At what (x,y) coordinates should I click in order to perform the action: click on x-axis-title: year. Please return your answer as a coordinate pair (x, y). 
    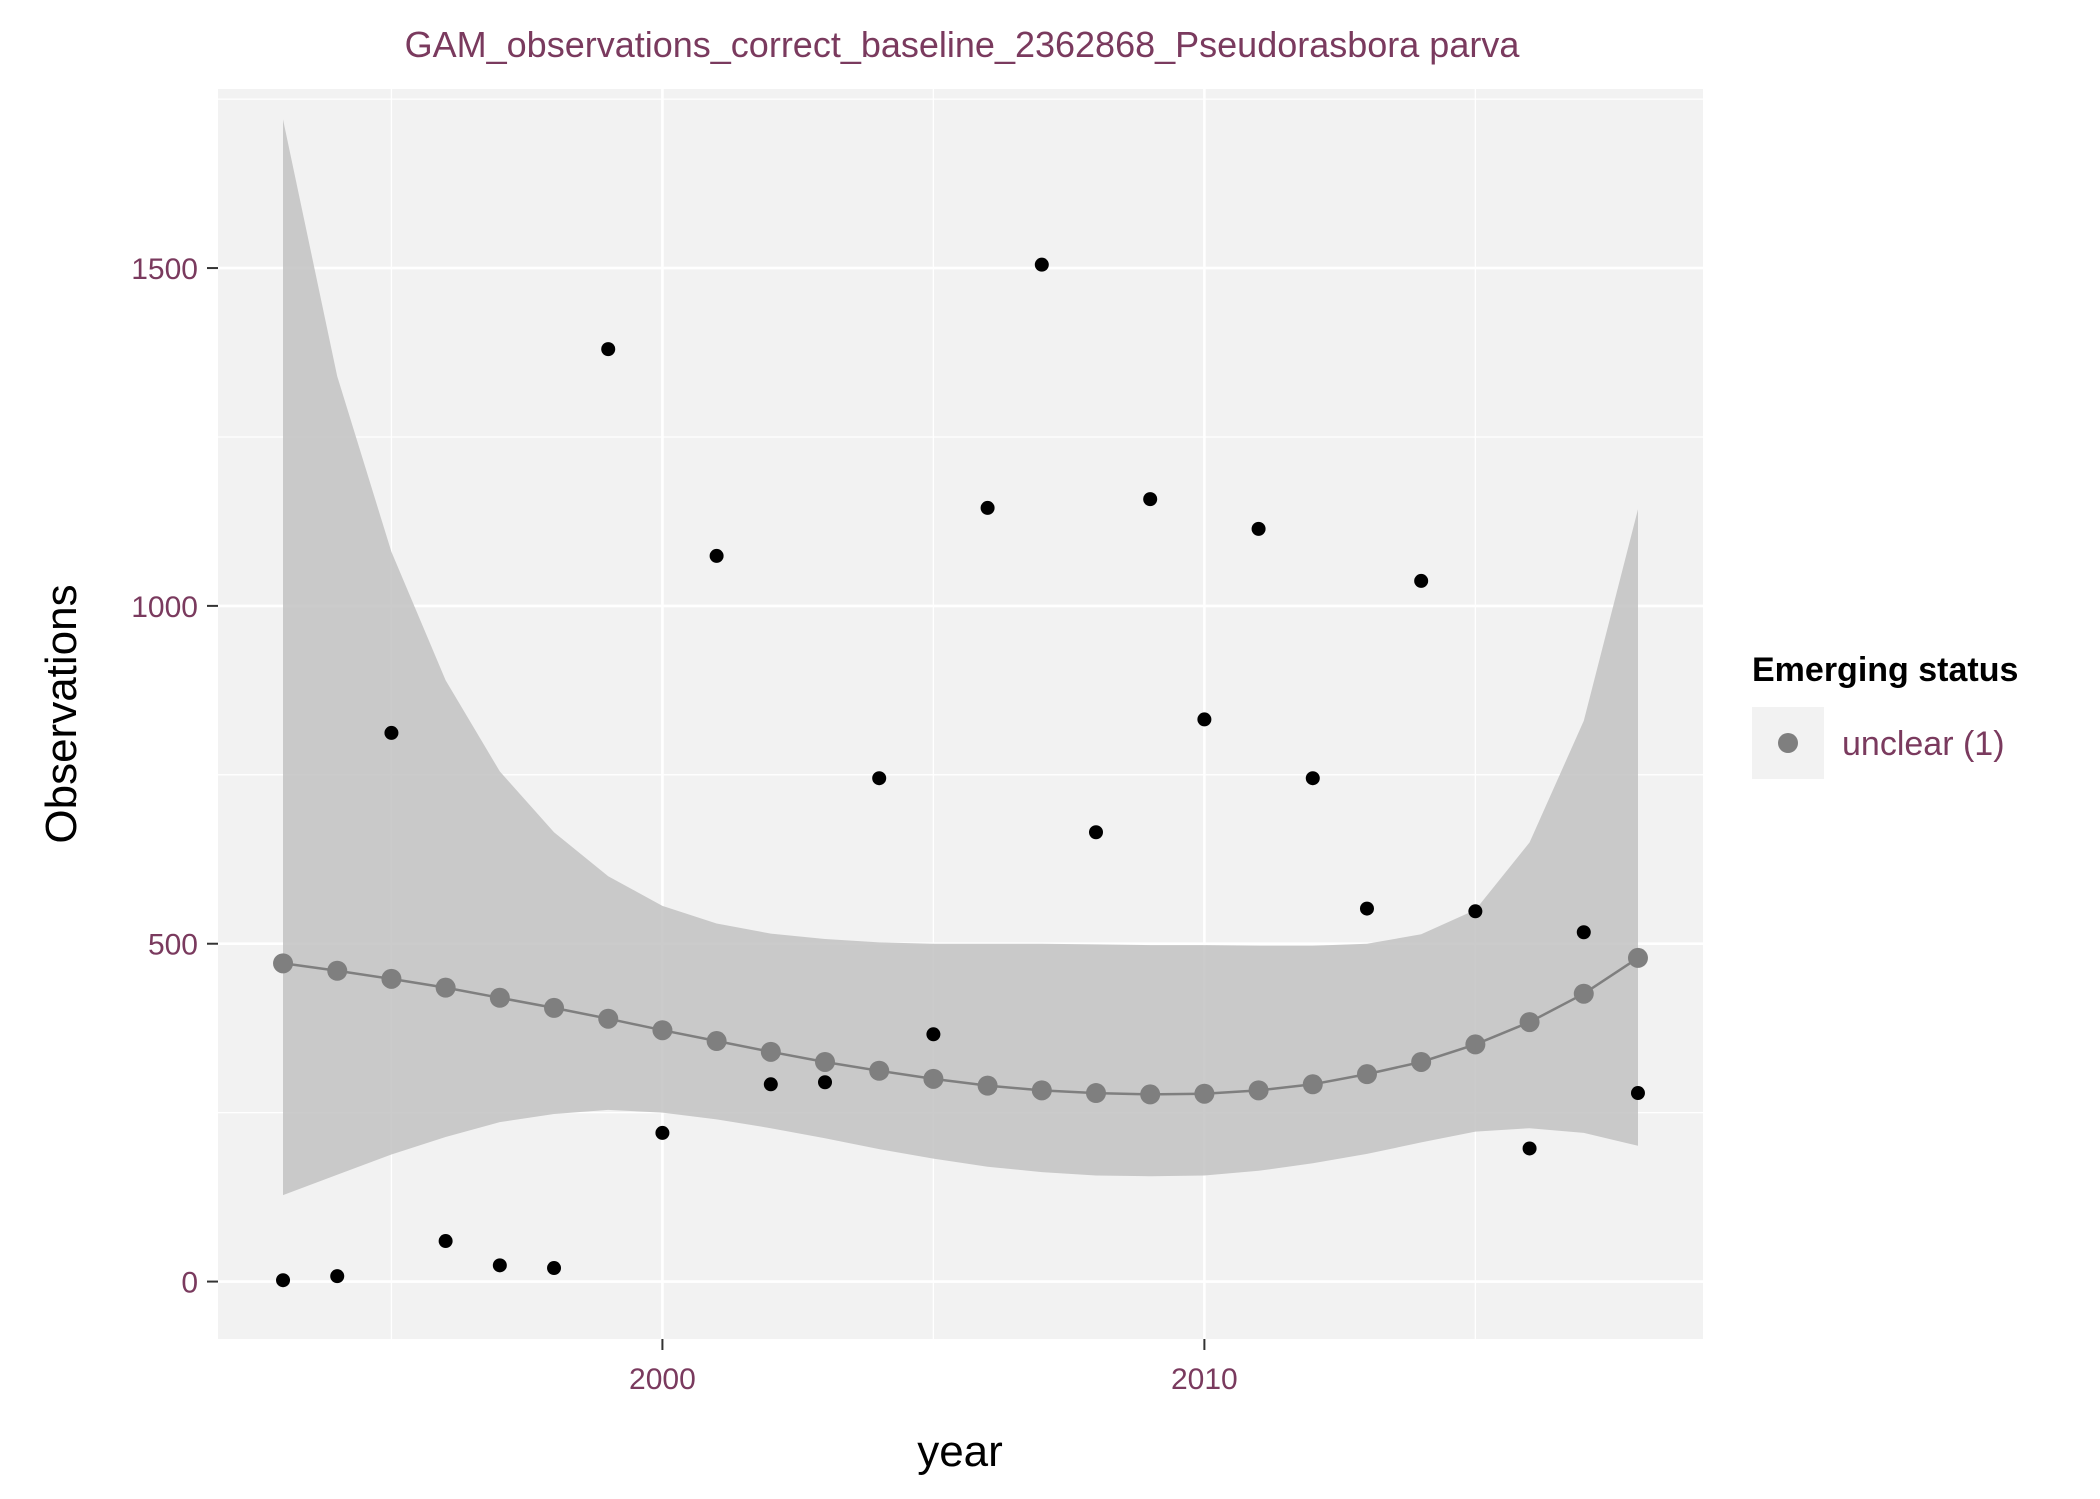
    Looking at the image, I should click on (960, 1451).